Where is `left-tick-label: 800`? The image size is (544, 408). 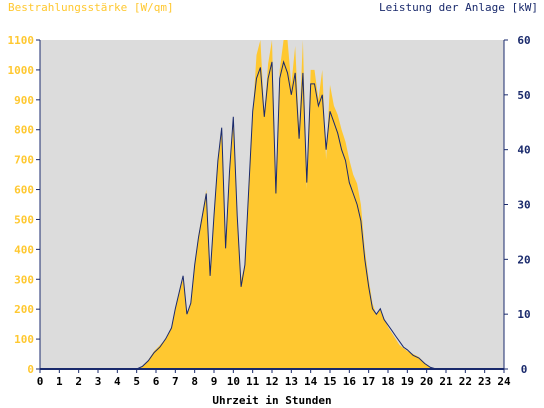 left-tick-label: 800 is located at coordinates (24, 130).